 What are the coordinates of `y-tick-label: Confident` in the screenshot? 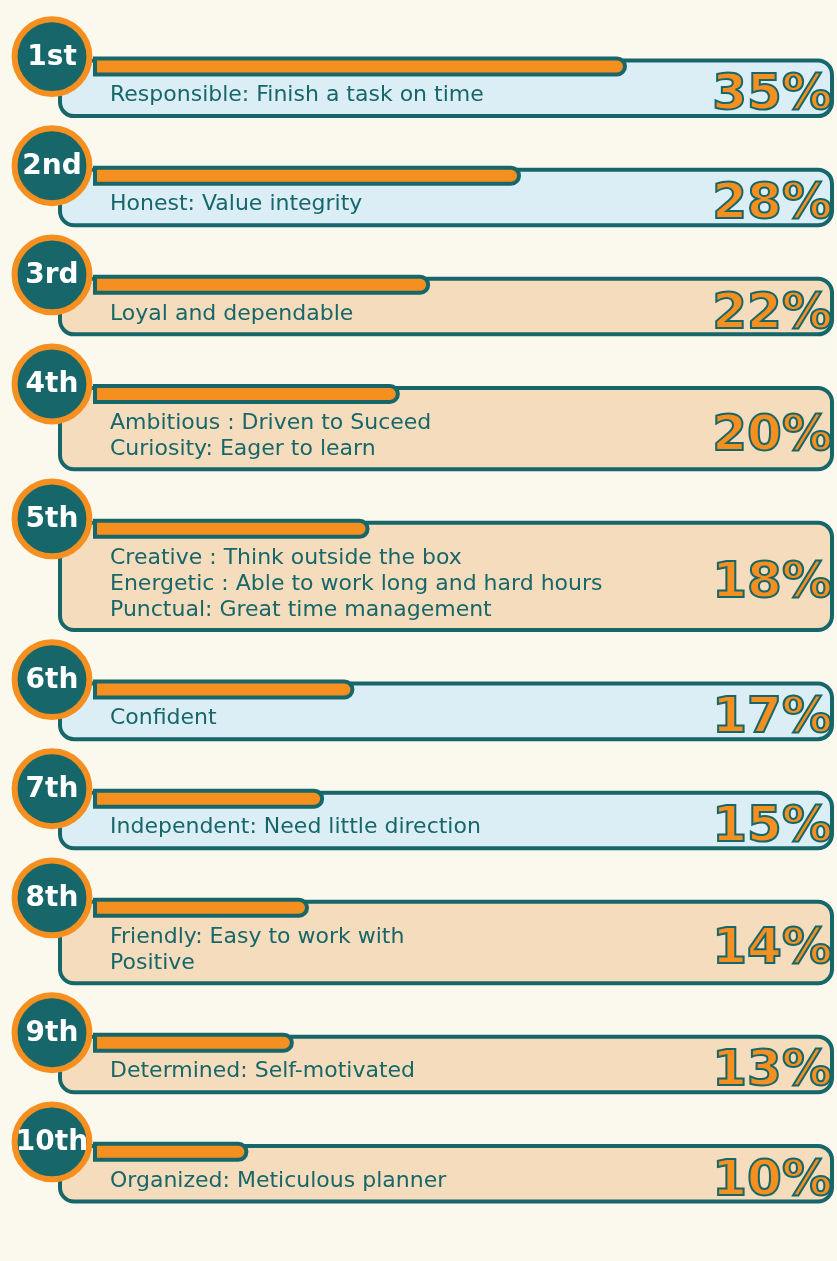 It's located at (164, 717).